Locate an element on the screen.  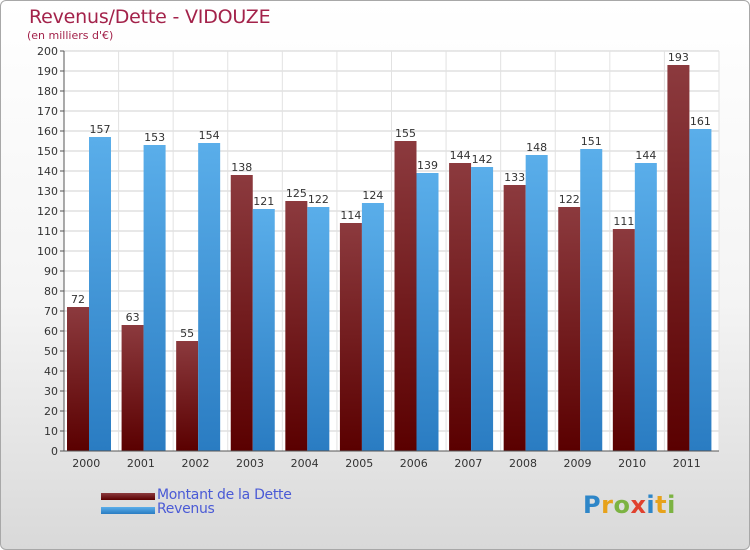
x-tick-label: 2007 is located at coordinates (468, 463).